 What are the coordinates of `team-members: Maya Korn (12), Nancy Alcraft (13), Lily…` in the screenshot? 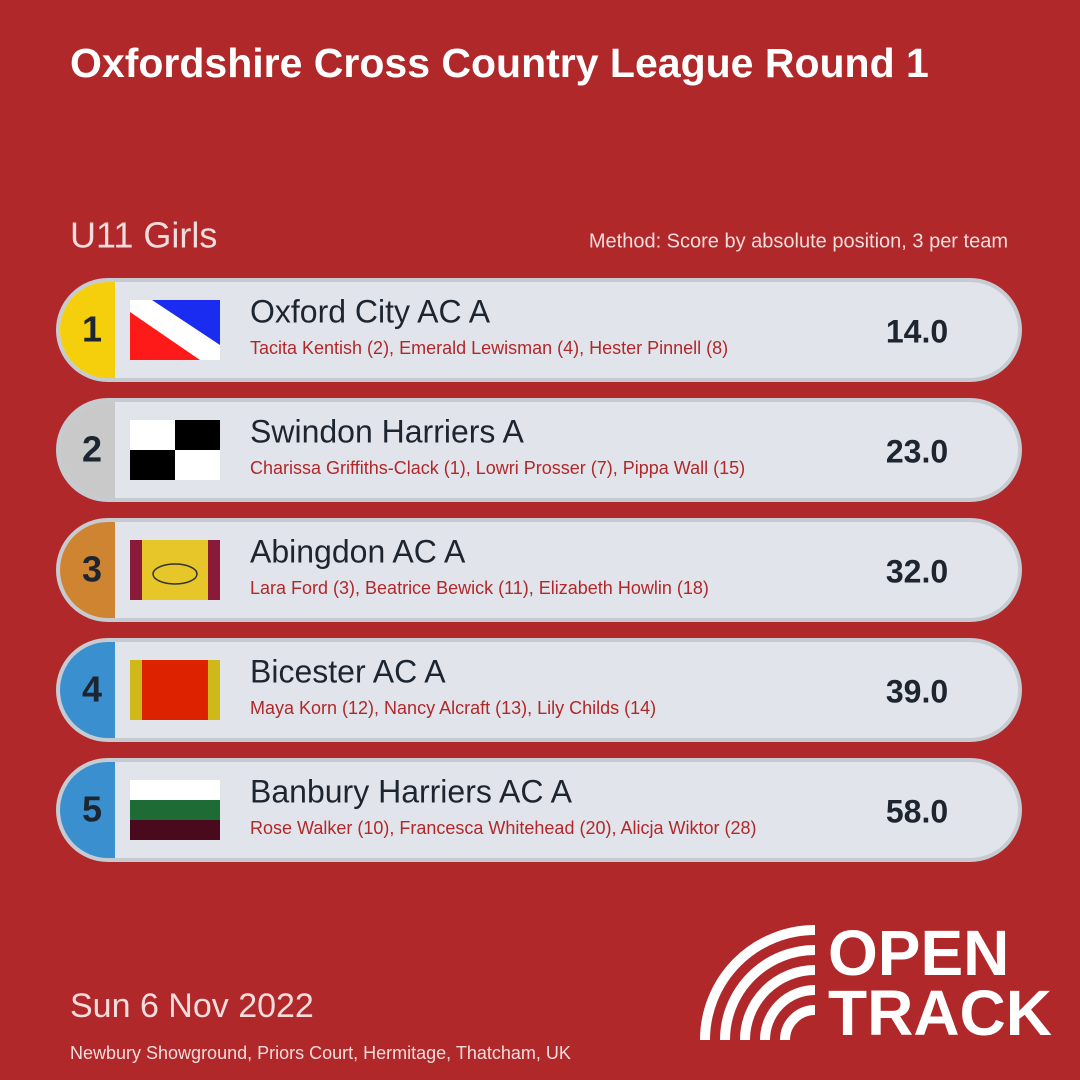 It's located at (453, 708).